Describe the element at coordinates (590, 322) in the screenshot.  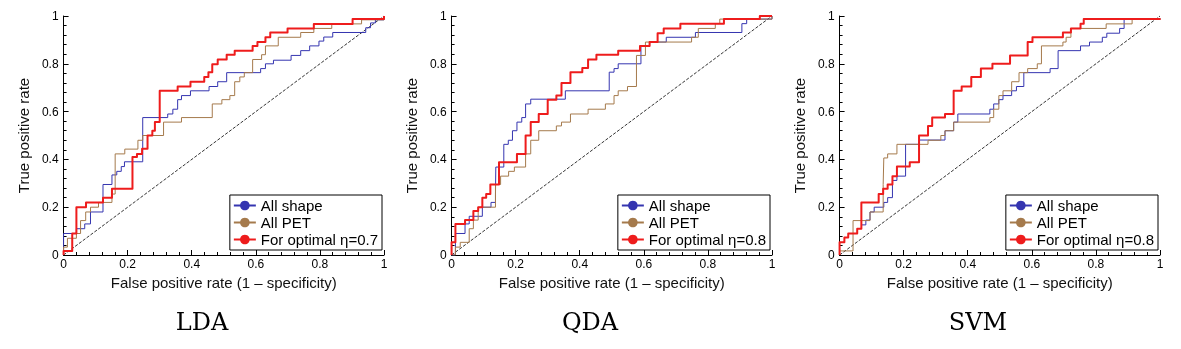
I see `text: QDA` at that location.